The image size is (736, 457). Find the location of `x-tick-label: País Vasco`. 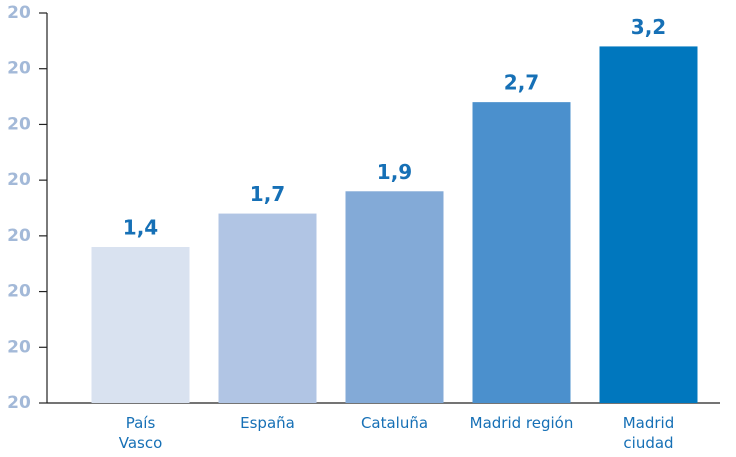

x-tick-label: País Vasco is located at coordinates (140, 433).